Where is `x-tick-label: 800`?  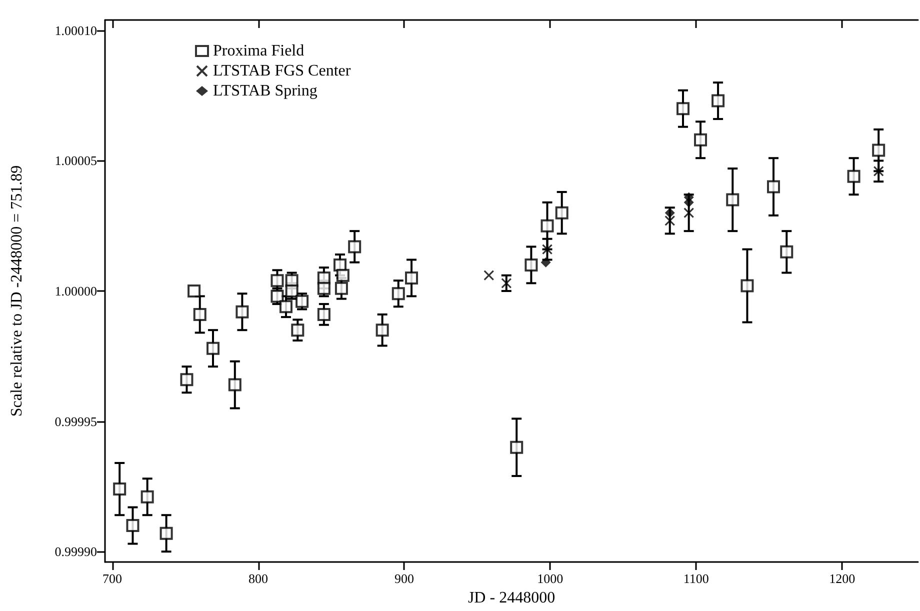
x-tick-label: 800 is located at coordinates (258, 578).